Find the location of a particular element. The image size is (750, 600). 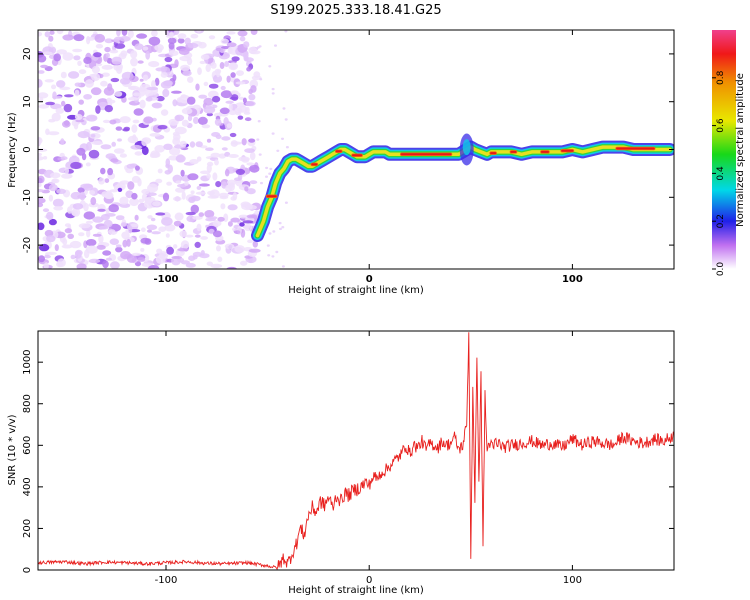

y-tick-label: 1000 is located at coordinates (27, 361).